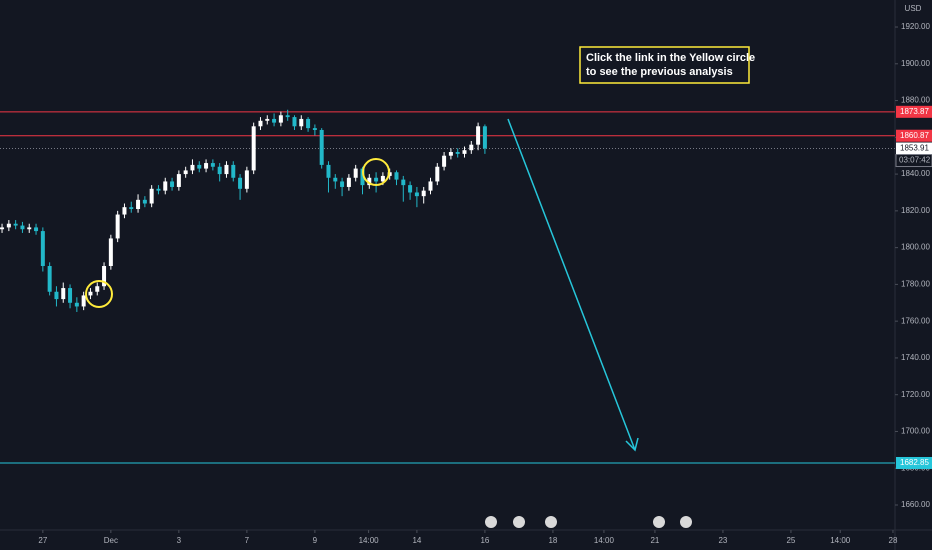 This screenshot has height=550, width=932. I want to click on annotation-text: Click the link in the Yellow circle, so click(670, 58).